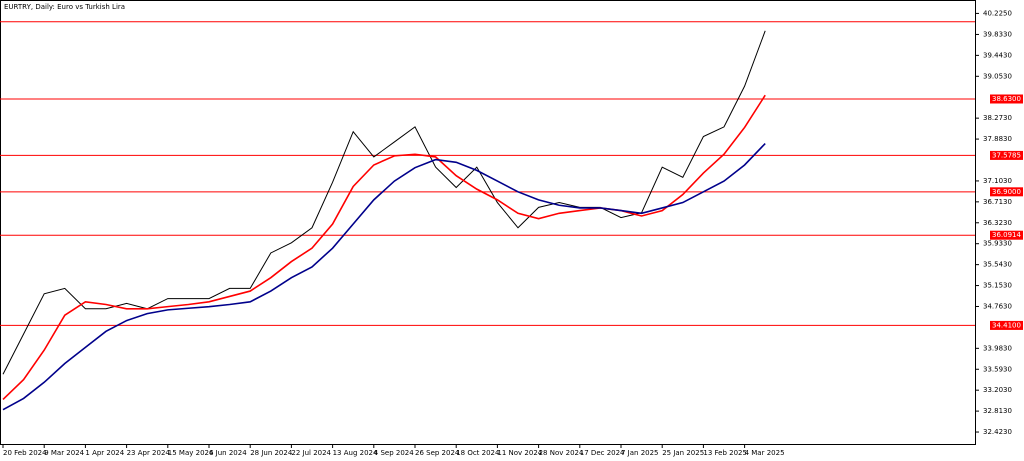 This screenshot has width=1024, height=461. What do you see at coordinates (997, 76) in the screenshot?
I see `y-tick-label: 39.0530` at bounding box center [997, 76].